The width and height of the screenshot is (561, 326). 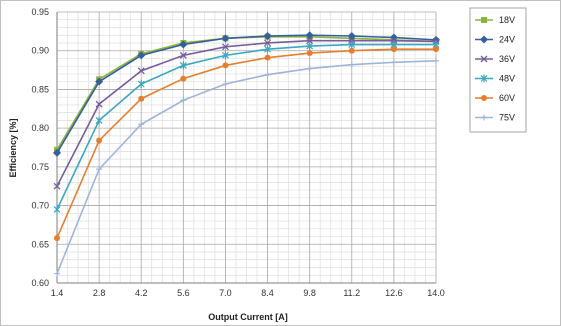 What do you see at coordinates (507, 59) in the screenshot?
I see `legend-label: 36V` at bounding box center [507, 59].